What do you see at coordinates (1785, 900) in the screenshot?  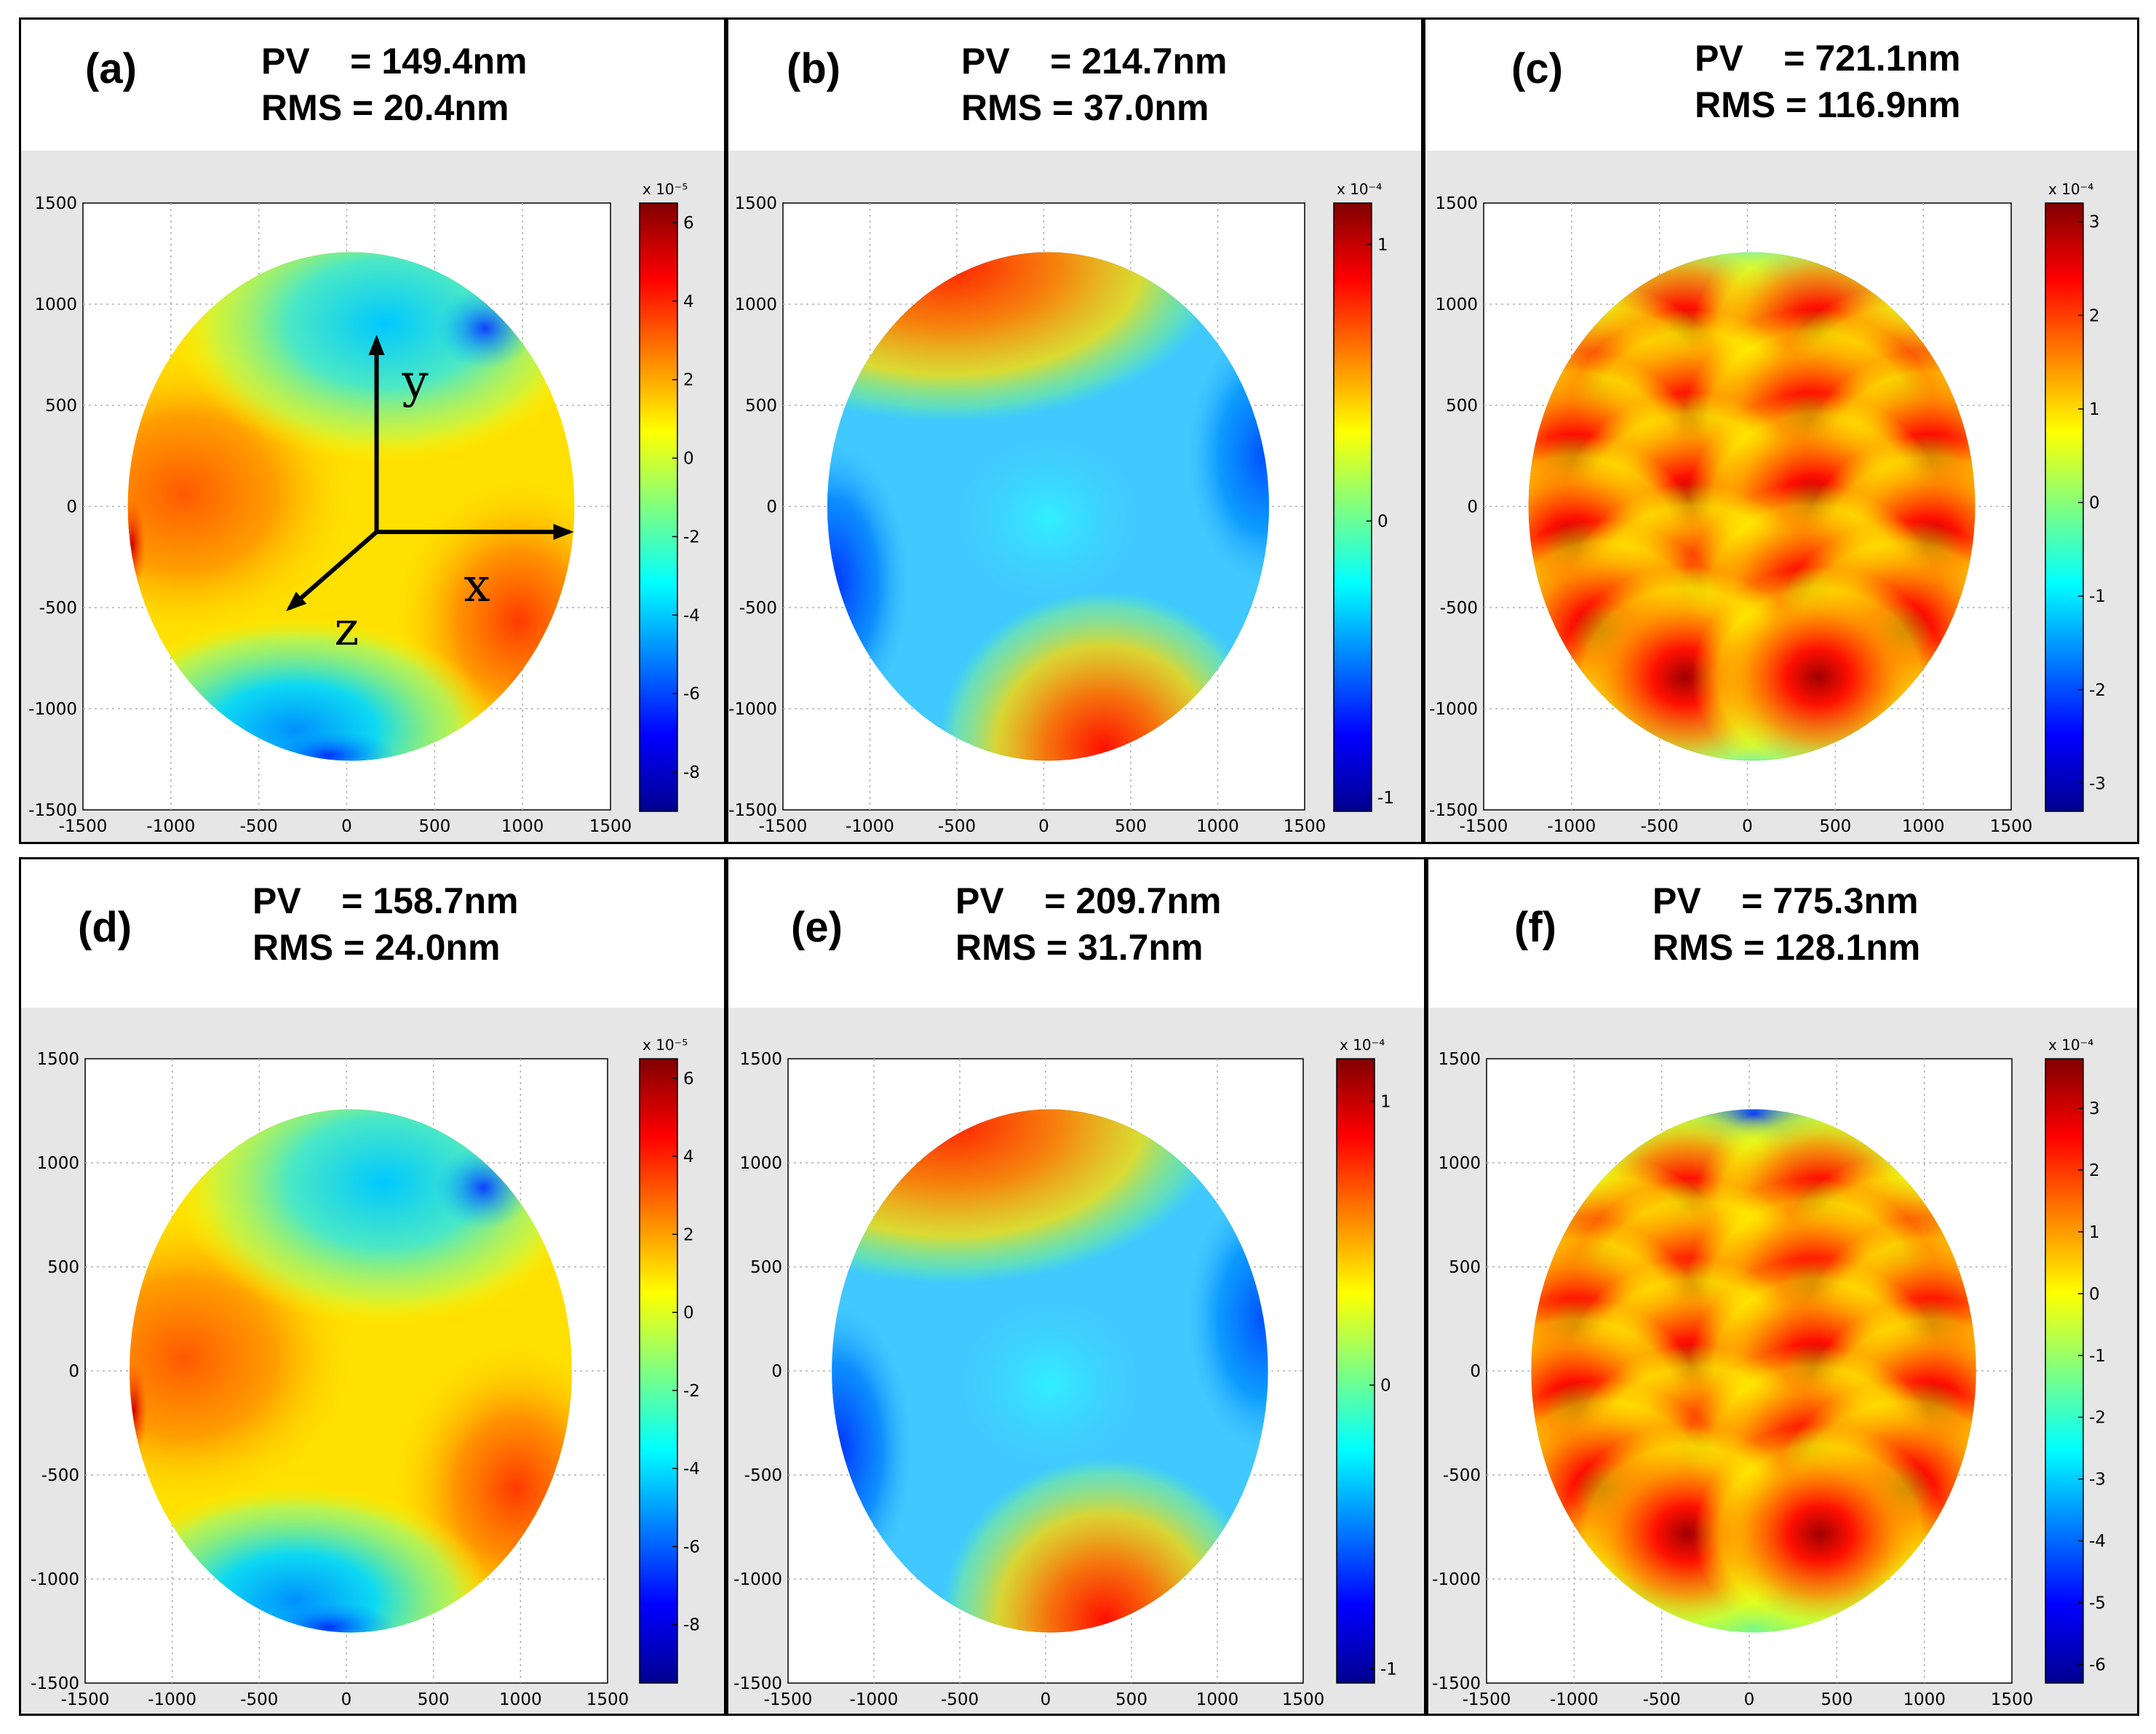 I see `pv-value: PV = 775.3nm` at bounding box center [1785, 900].